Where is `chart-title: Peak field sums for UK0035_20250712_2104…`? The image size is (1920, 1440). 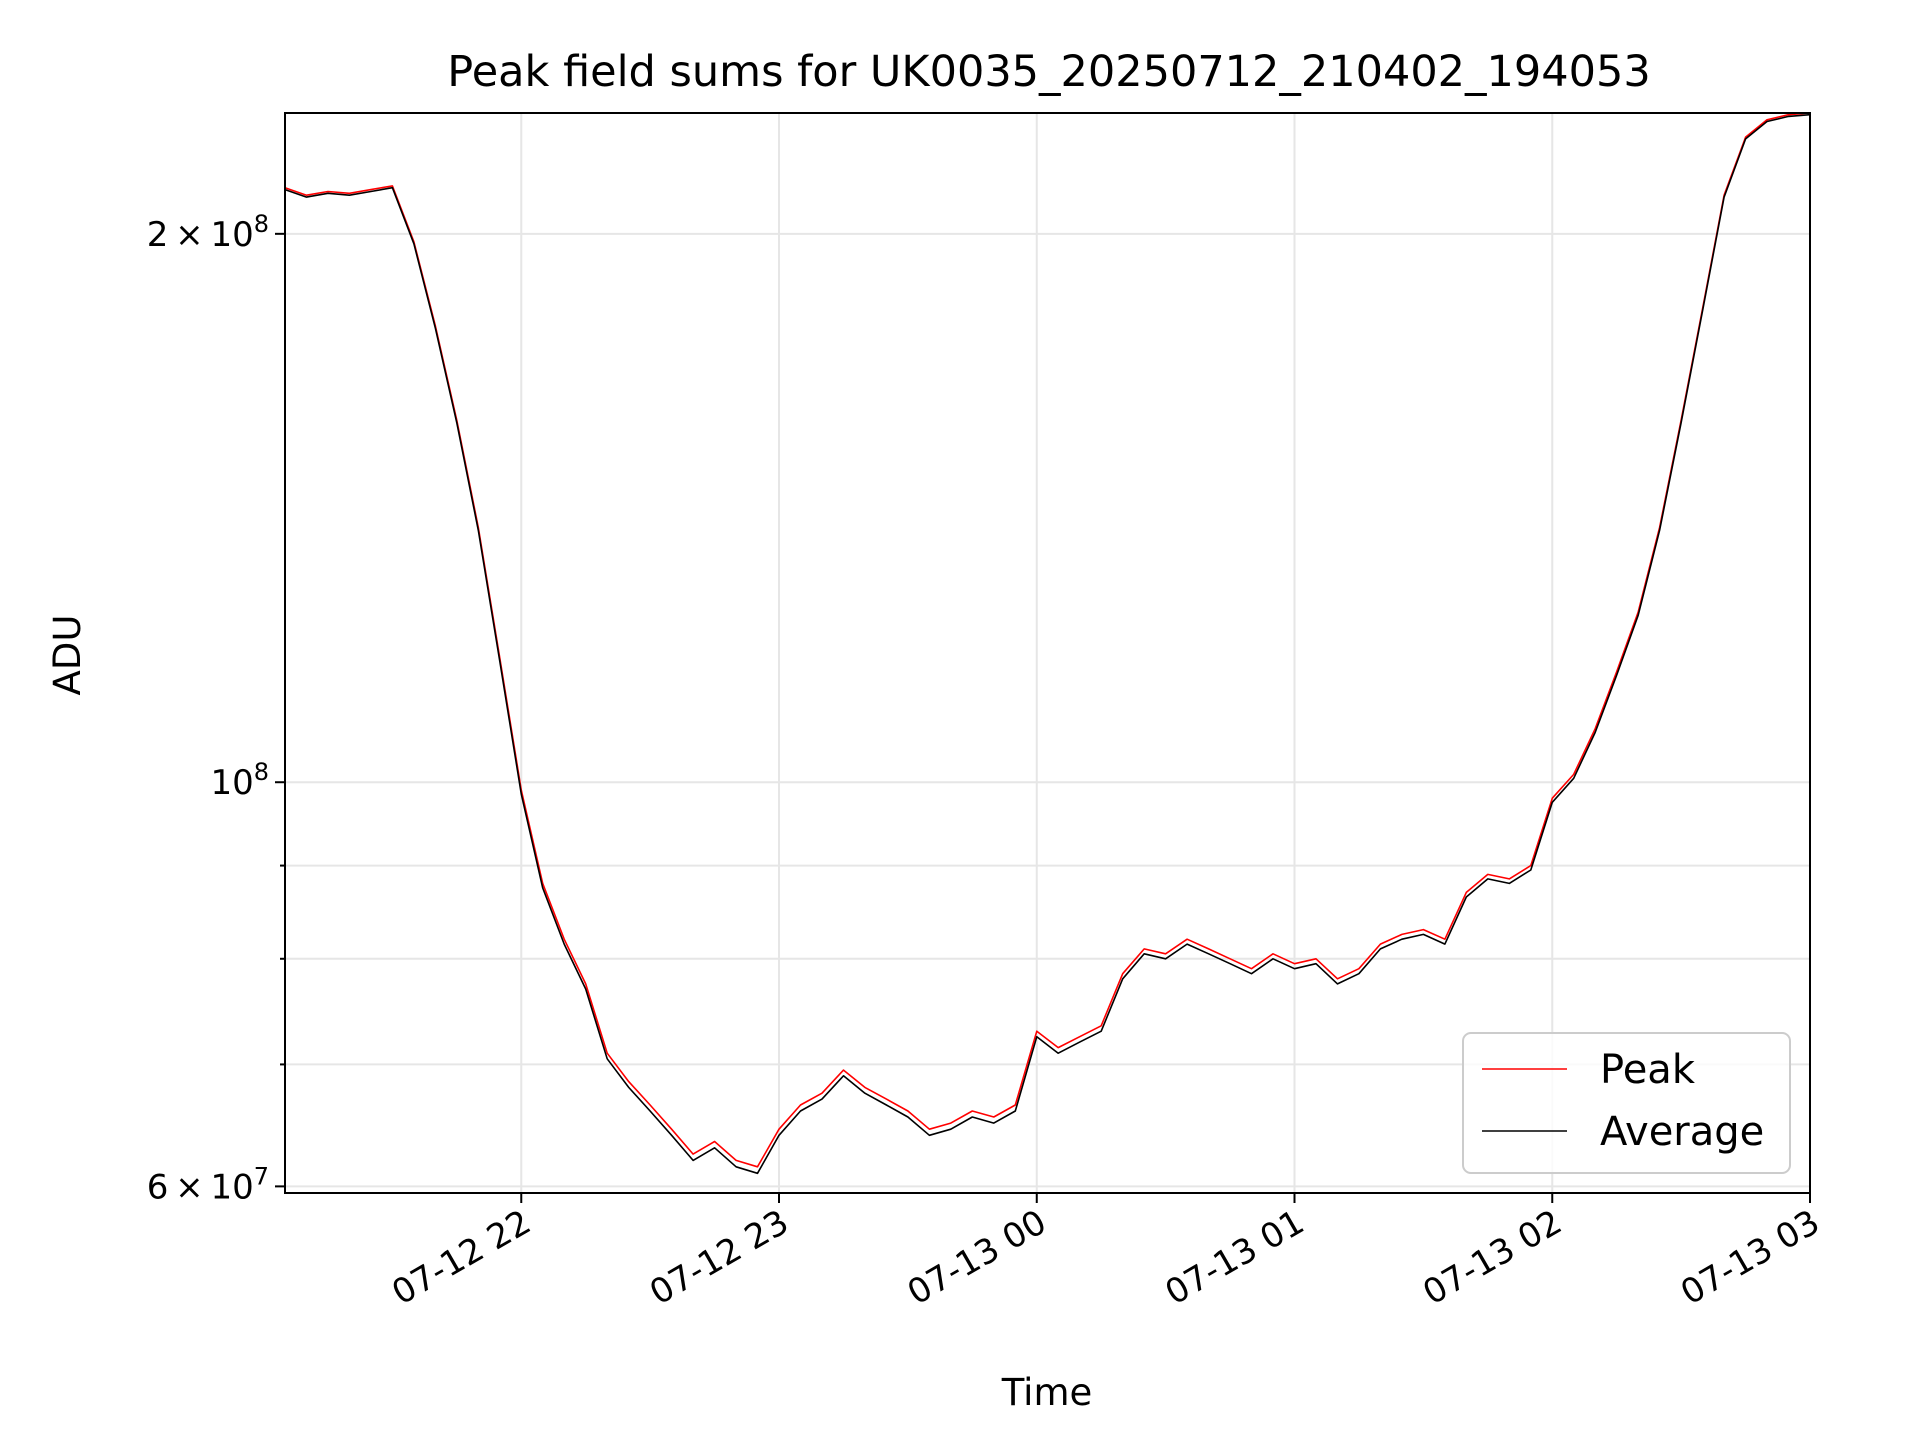
chart-title: Peak field sums for UK0035_20250712_2104… is located at coordinates (1048, 72).